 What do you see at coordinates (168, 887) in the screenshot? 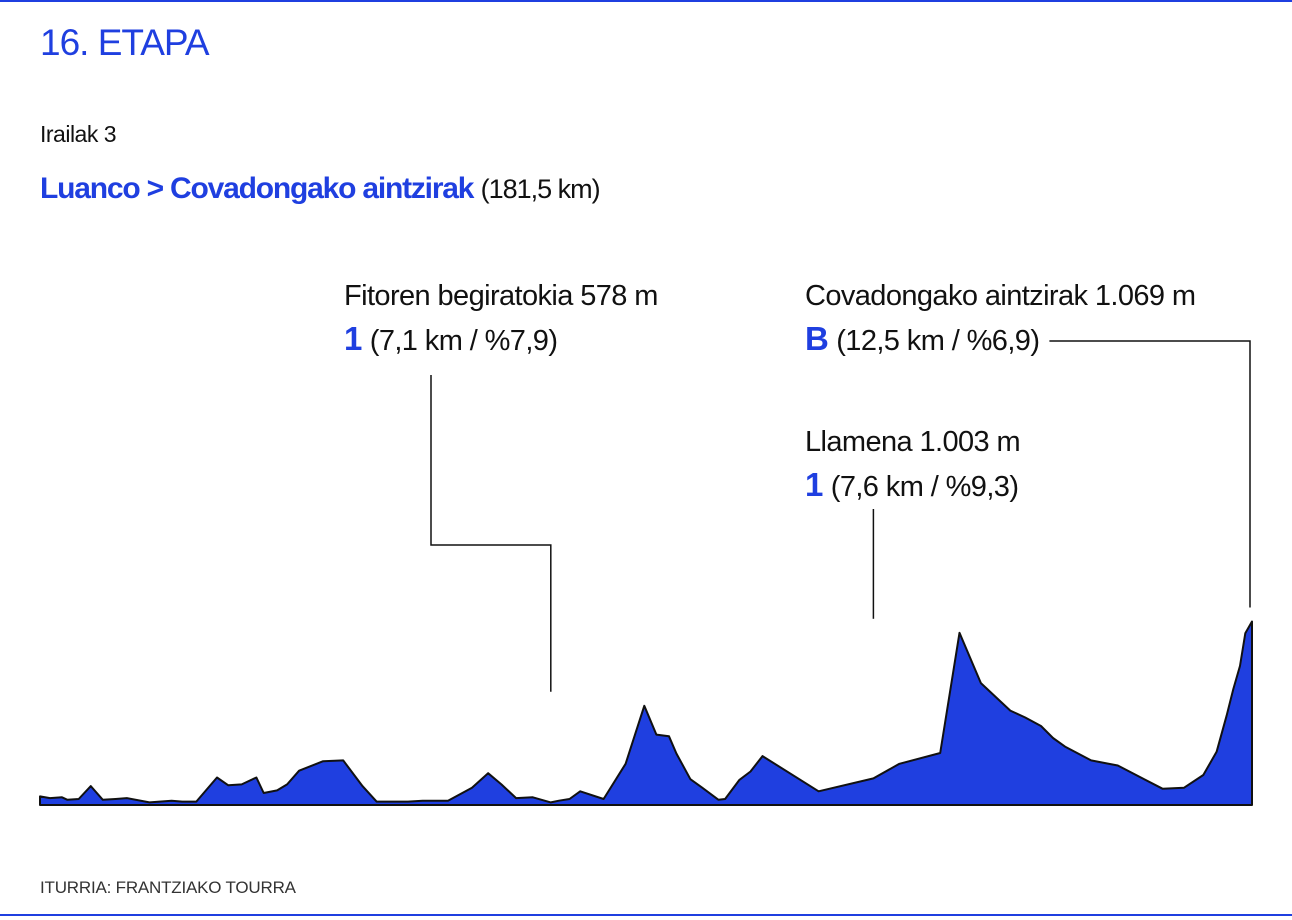
I see `source-credit: ITURRIA: FRANTZIAKO TOURRA` at bounding box center [168, 887].